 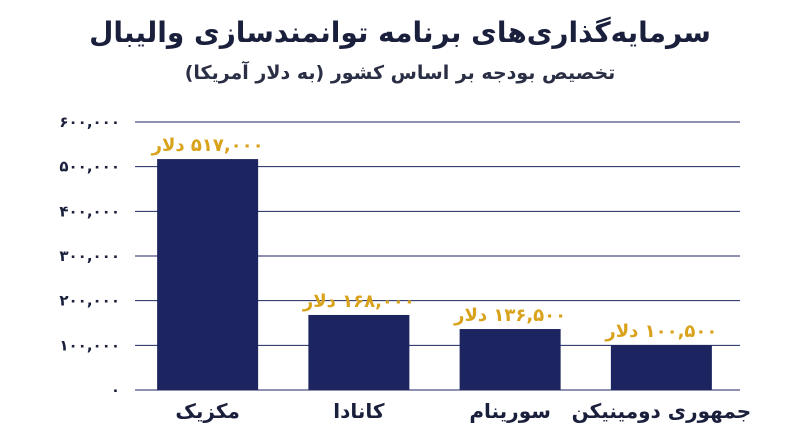 I want to click on category-label: مکزیک, so click(x=207, y=411).